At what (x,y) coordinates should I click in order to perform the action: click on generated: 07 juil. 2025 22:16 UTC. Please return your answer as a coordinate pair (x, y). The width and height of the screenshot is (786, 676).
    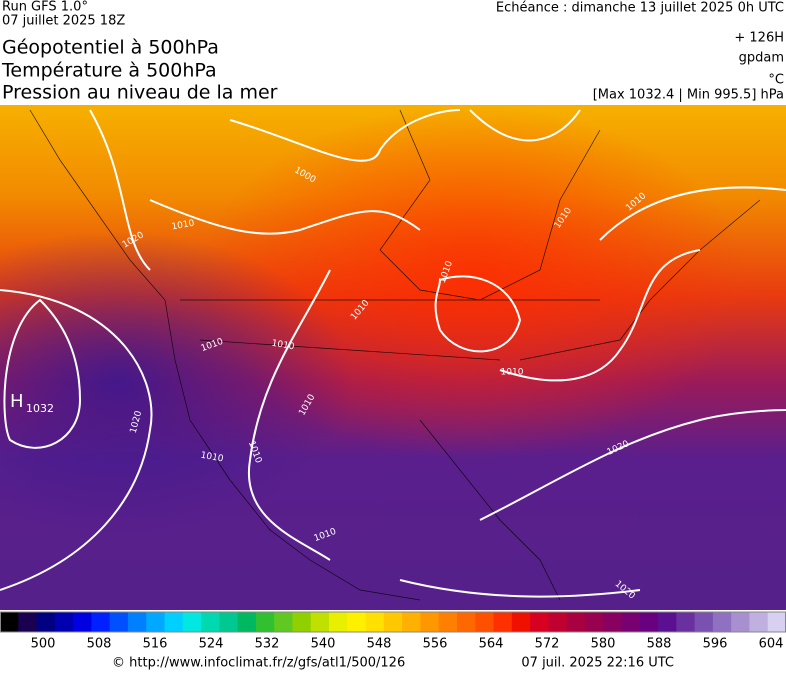
    Looking at the image, I should click on (597, 663).